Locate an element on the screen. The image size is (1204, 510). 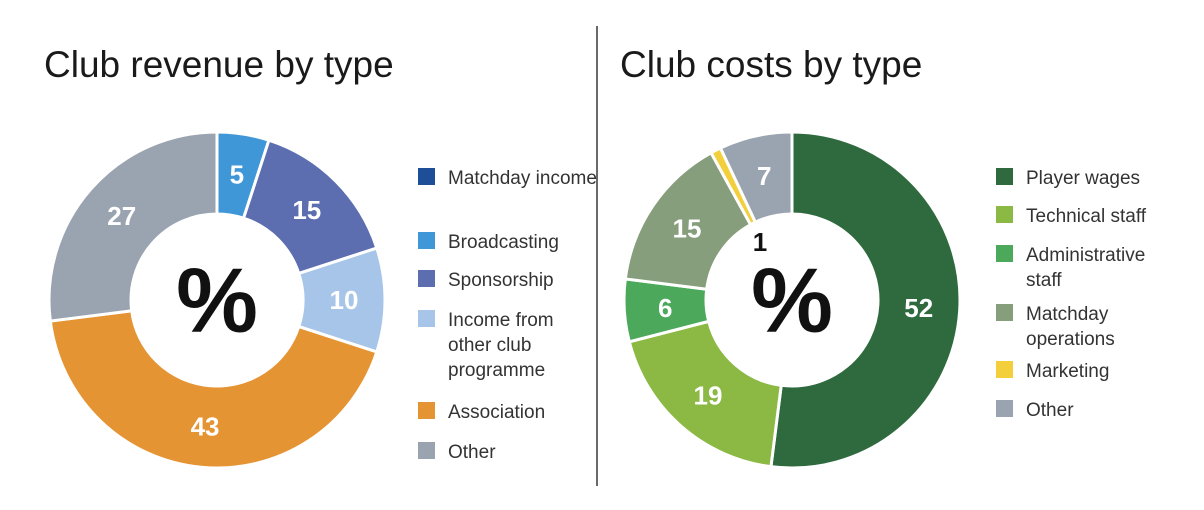
costs-chart-title: Club costs by type is located at coordinates (771, 64).